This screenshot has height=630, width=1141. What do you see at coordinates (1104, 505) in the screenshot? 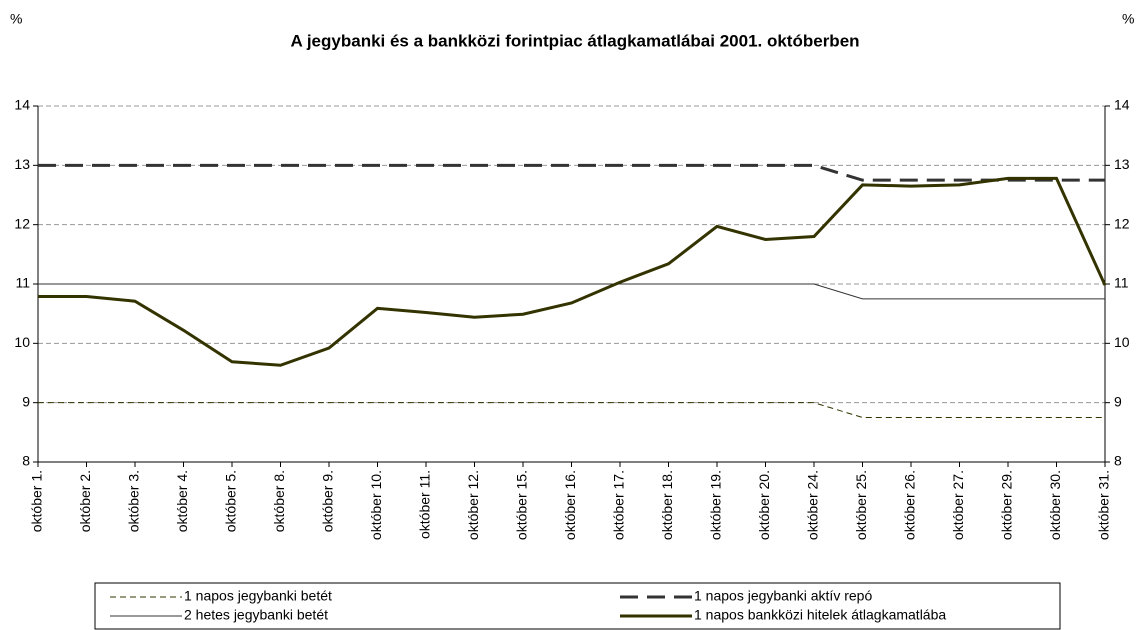
I see `x-tick-label: október 31.` at bounding box center [1104, 505].